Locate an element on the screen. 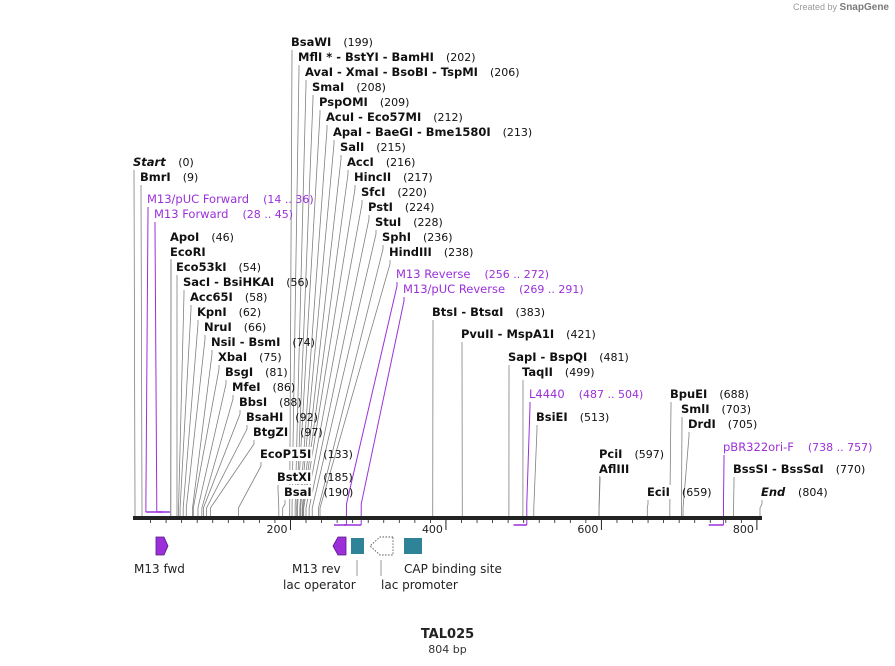 The image size is (895, 666). site-label-stui: StuI is located at coordinates (388, 222).